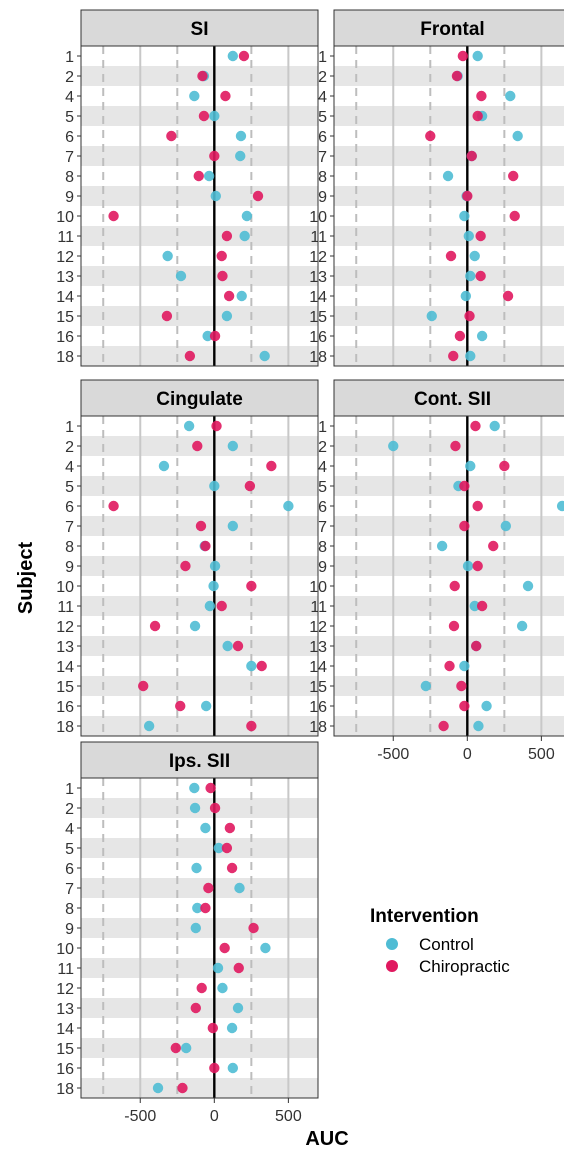  Describe the element at coordinates (65, 237) in the screenshot. I see `y-tick-label: 11` at that location.